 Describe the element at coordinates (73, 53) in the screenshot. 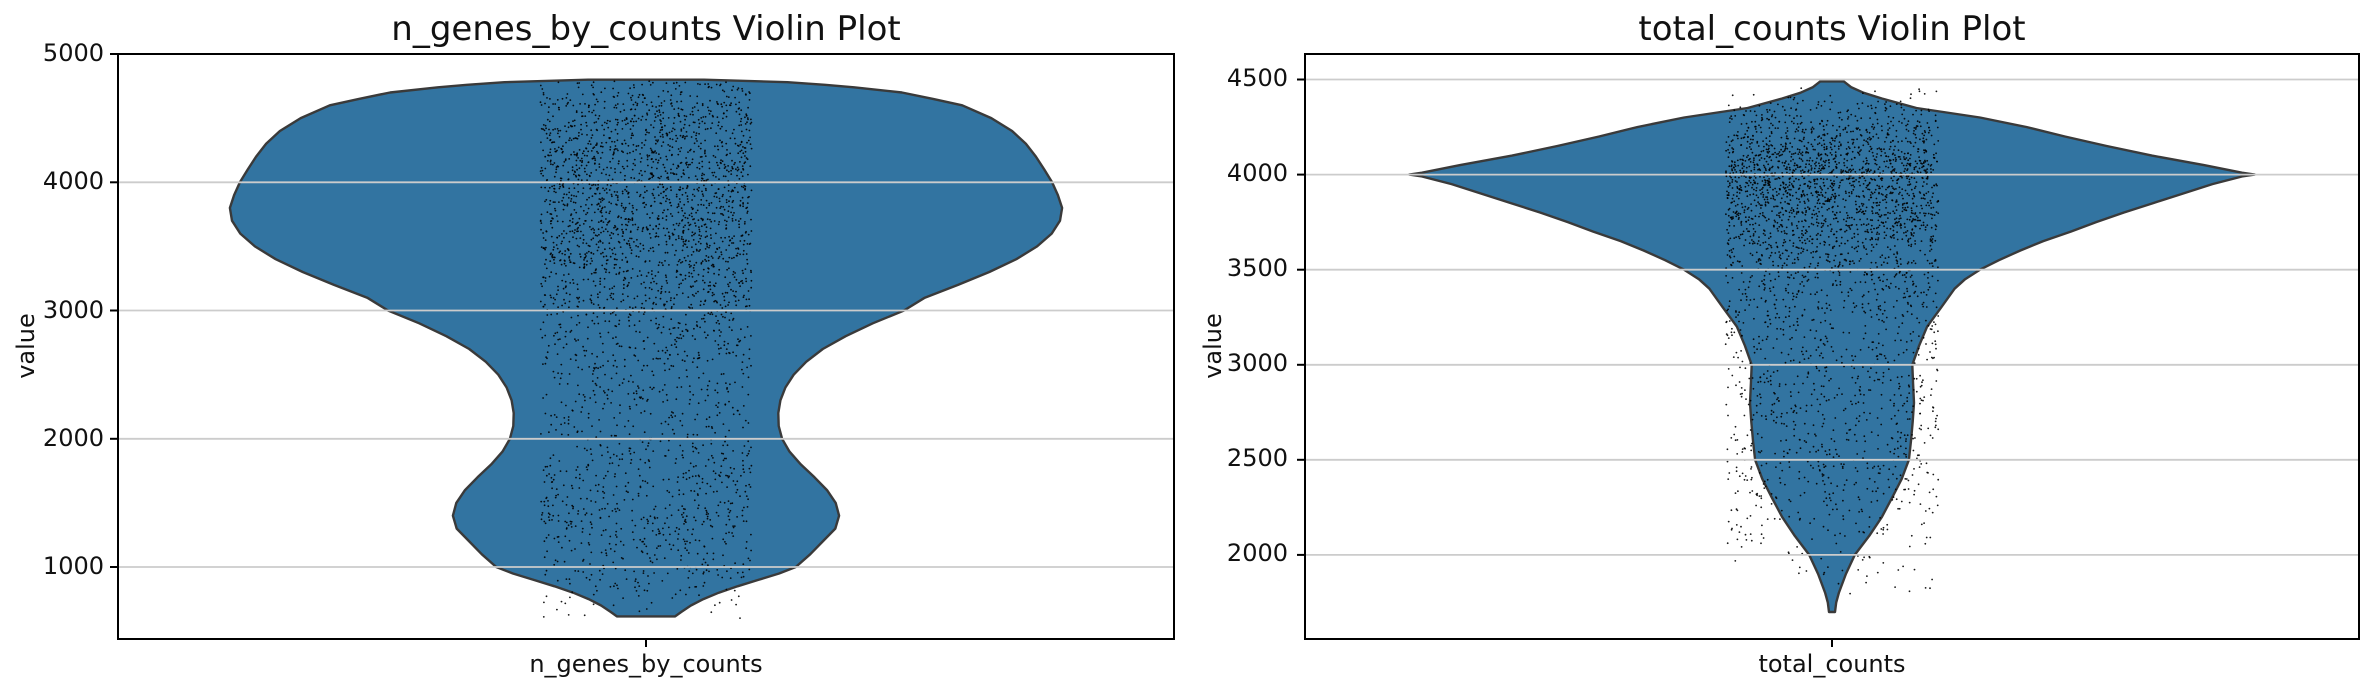

I see `y-tick-label: 5000` at that location.